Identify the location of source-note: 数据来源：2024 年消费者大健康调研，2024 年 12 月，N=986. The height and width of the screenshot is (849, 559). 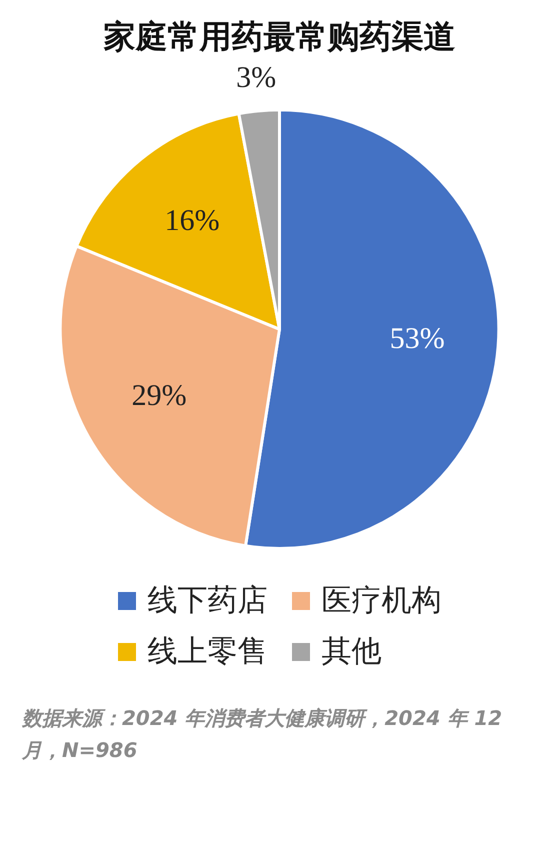
(263, 734).